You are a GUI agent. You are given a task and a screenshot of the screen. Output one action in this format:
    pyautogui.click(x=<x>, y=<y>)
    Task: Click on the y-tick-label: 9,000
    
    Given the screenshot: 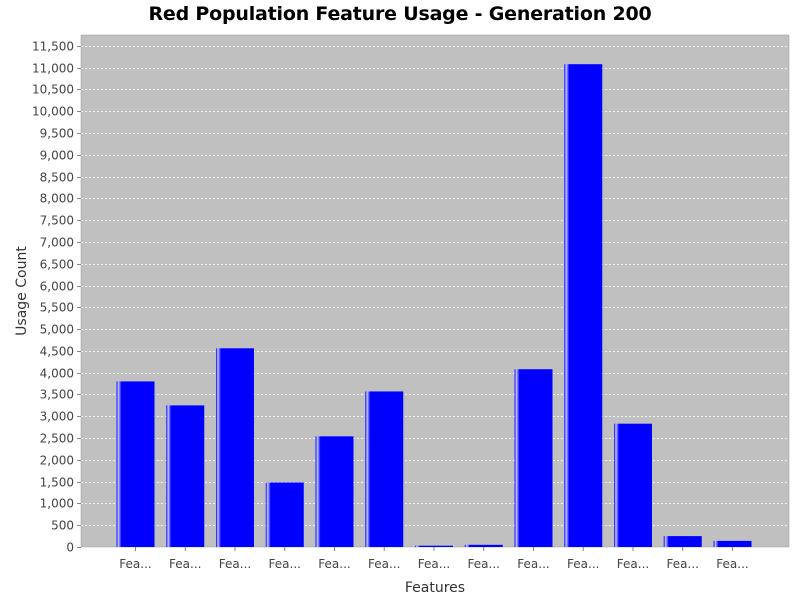 What is the action you would take?
    pyautogui.click(x=57, y=156)
    